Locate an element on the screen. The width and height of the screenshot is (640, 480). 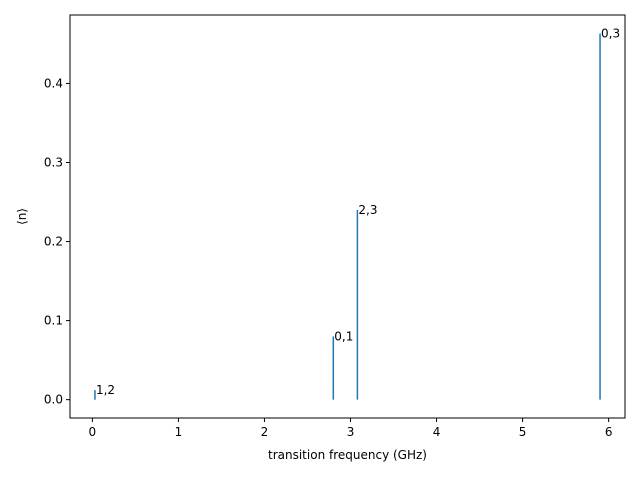
stem-label: 1,2 is located at coordinates (105, 390).